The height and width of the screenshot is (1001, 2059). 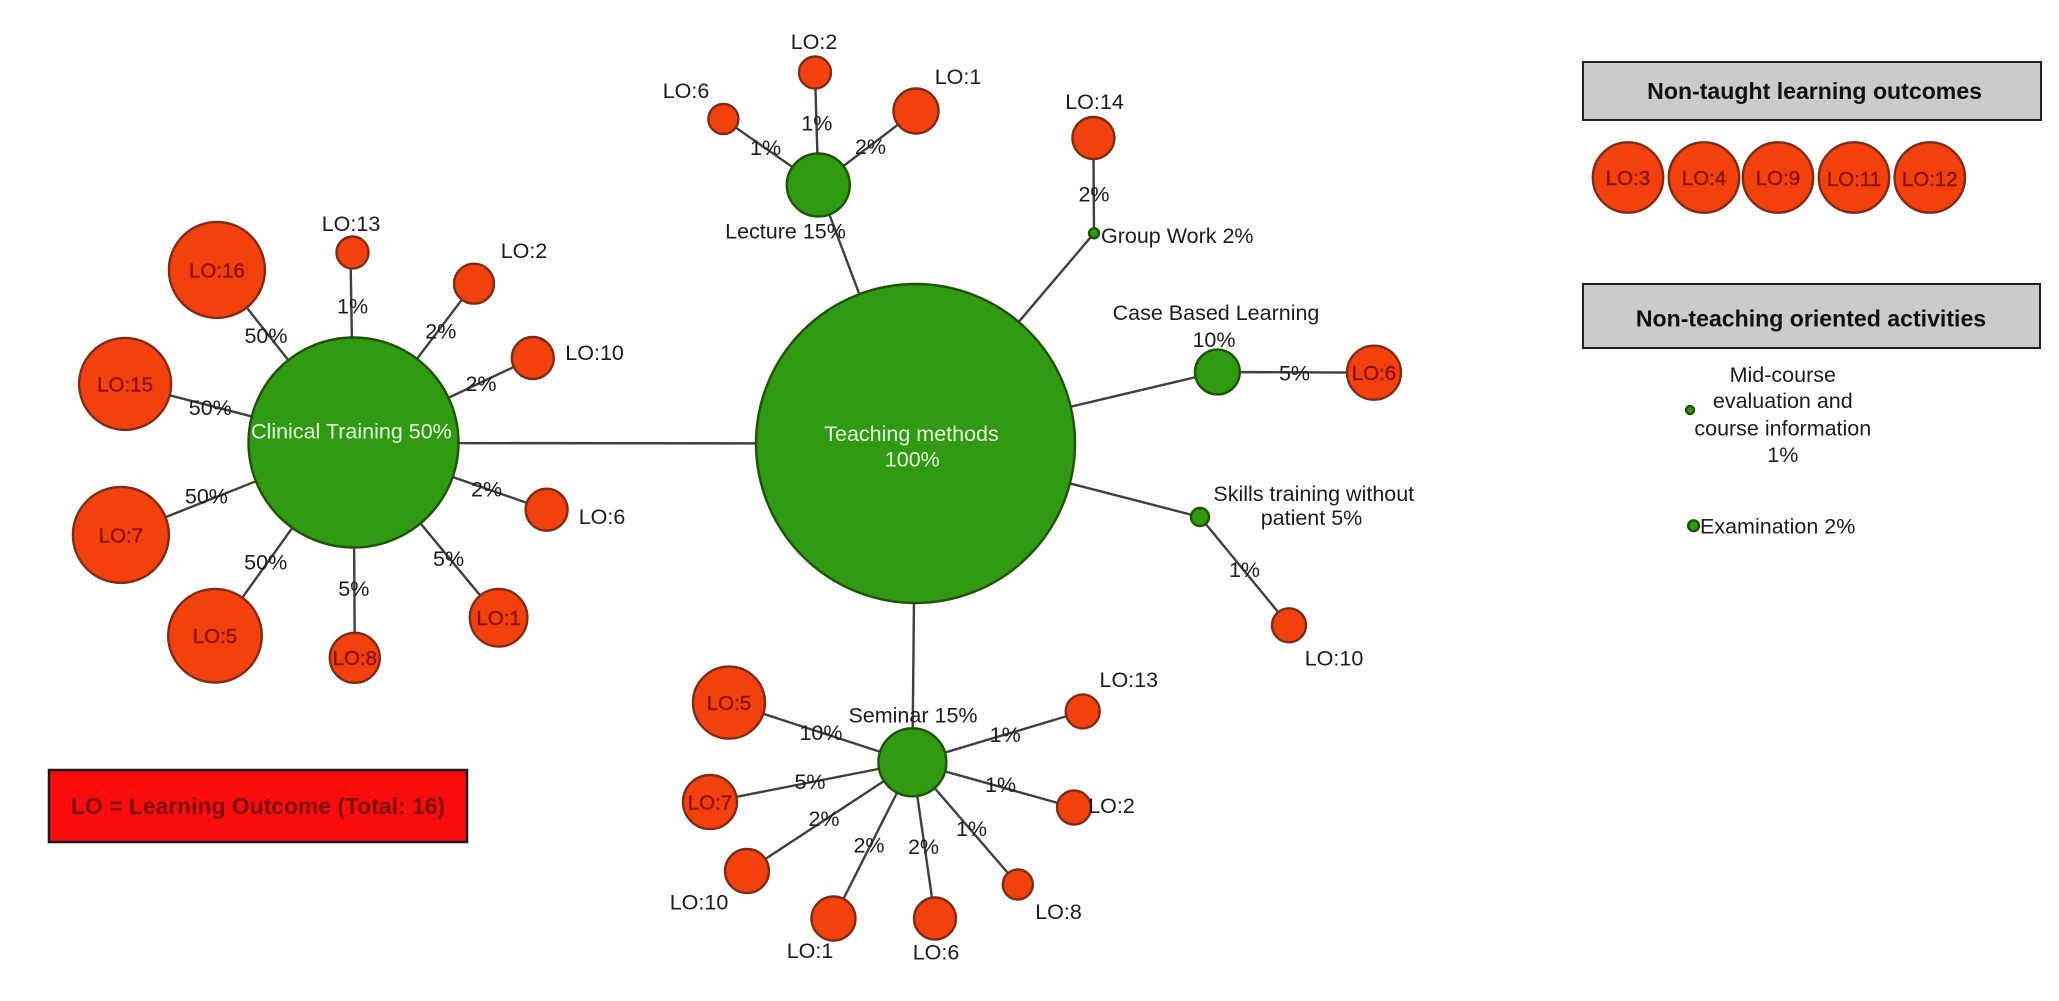 I want to click on svg-text: LO:9, so click(x=1778, y=178).